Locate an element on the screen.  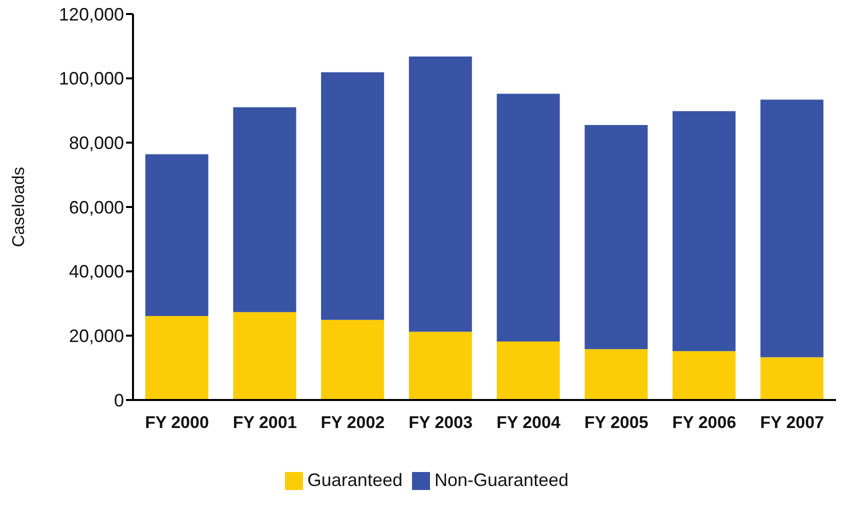
legend-label: Guaranteed is located at coordinates (354, 480).